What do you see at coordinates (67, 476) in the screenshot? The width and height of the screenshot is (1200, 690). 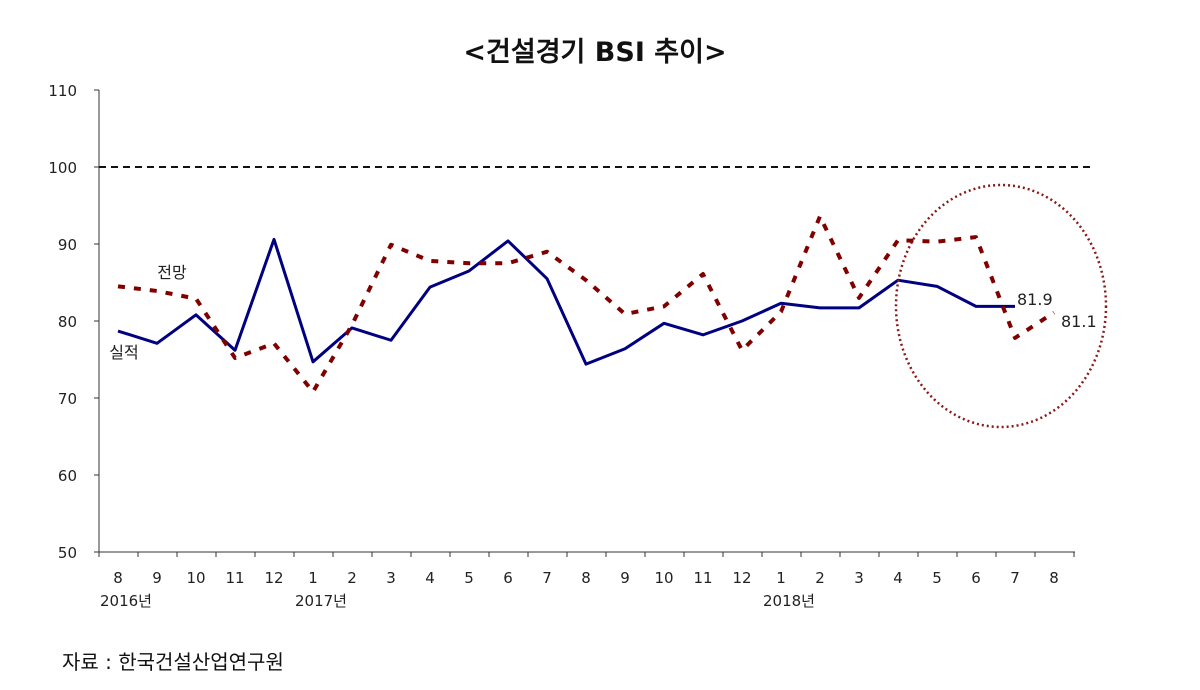 I see `y-tick-label: 60` at bounding box center [67, 476].